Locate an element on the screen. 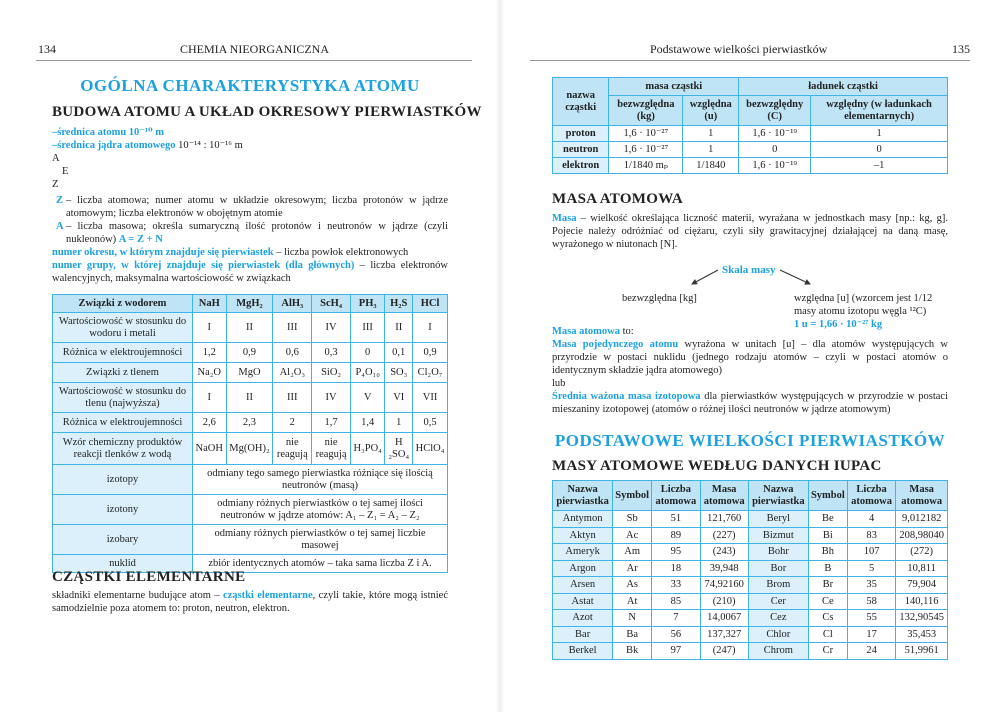 The height and width of the screenshot is (712, 1000). element-name: Ameryk is located at coordinates (582, 552).